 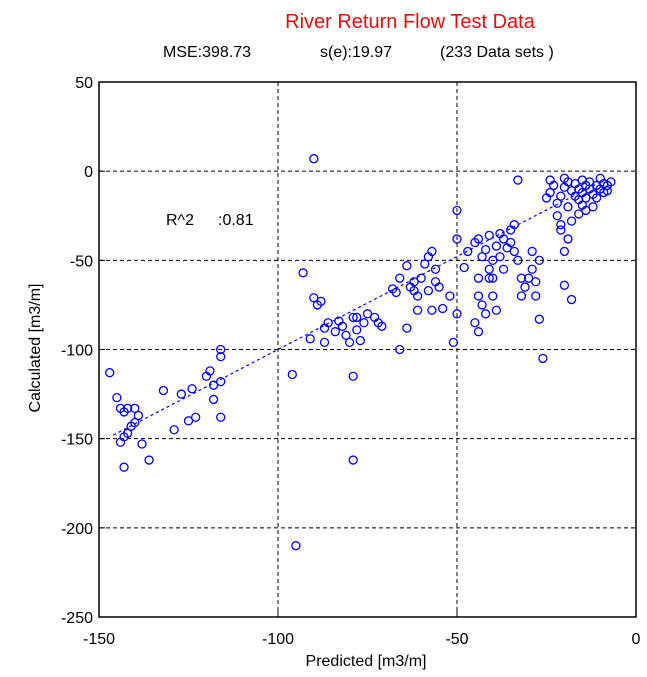 What do you see at coordinates (88, 172) in the screenshot?
I see `y-tick-label: 0` at bounding box center [88, 172].